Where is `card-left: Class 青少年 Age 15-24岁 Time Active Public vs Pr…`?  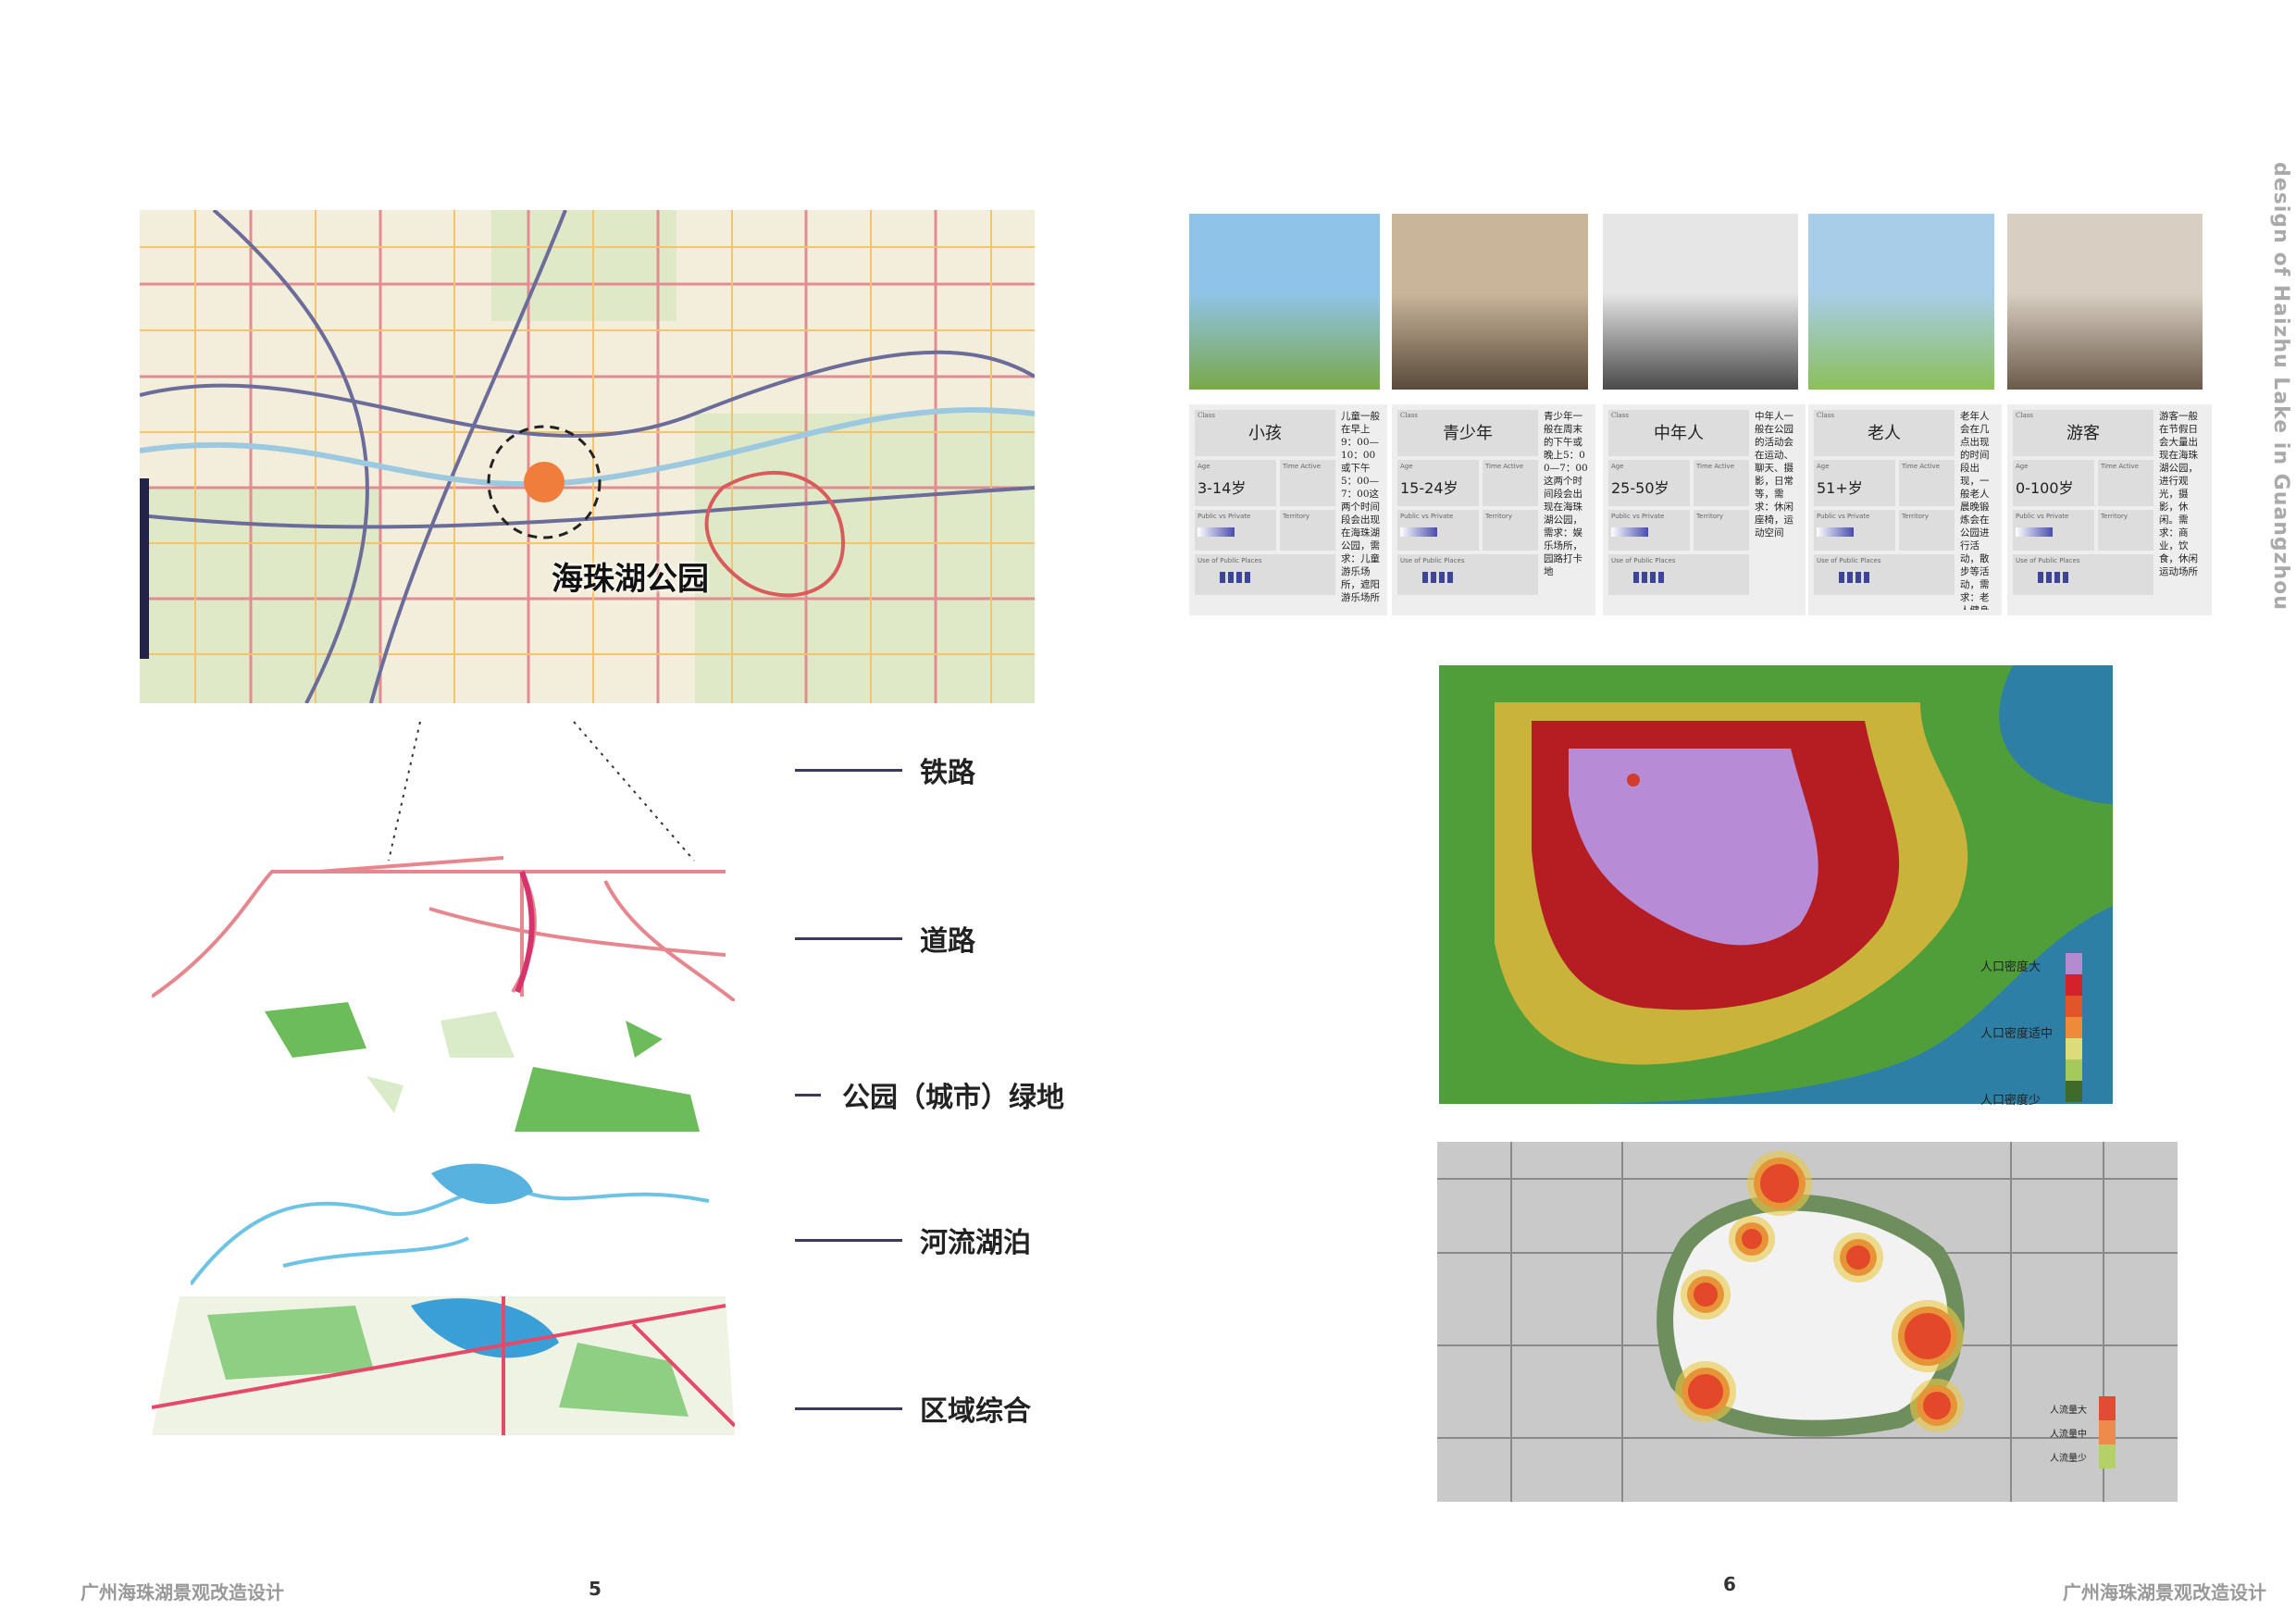
card-left: Class 青少年 Age 15-24岁 Time Active Public vs Pr… is located at coordinates (1468, 510).